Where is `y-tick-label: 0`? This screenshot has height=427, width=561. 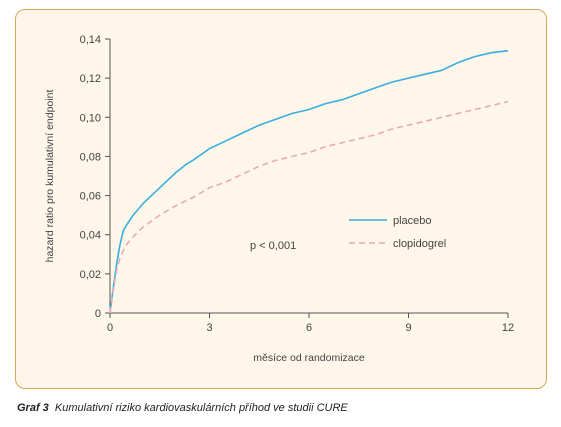 y-tick-label: 0 is located at coordinates (98, 314).